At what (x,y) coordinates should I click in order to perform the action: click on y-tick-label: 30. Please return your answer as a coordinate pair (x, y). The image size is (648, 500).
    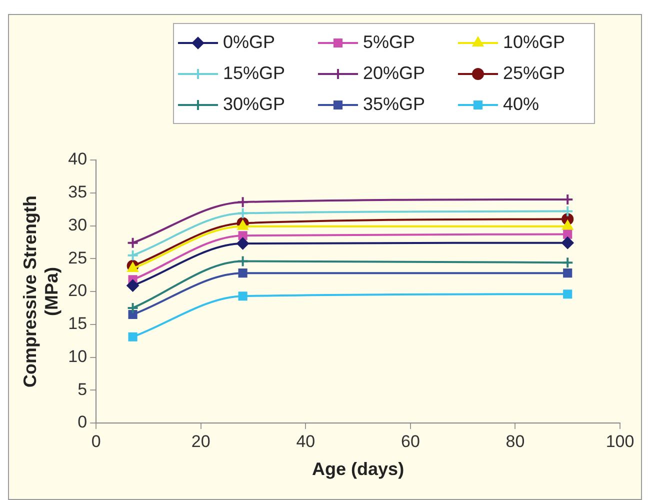
    Looking at the image, I should click on (78, 224).